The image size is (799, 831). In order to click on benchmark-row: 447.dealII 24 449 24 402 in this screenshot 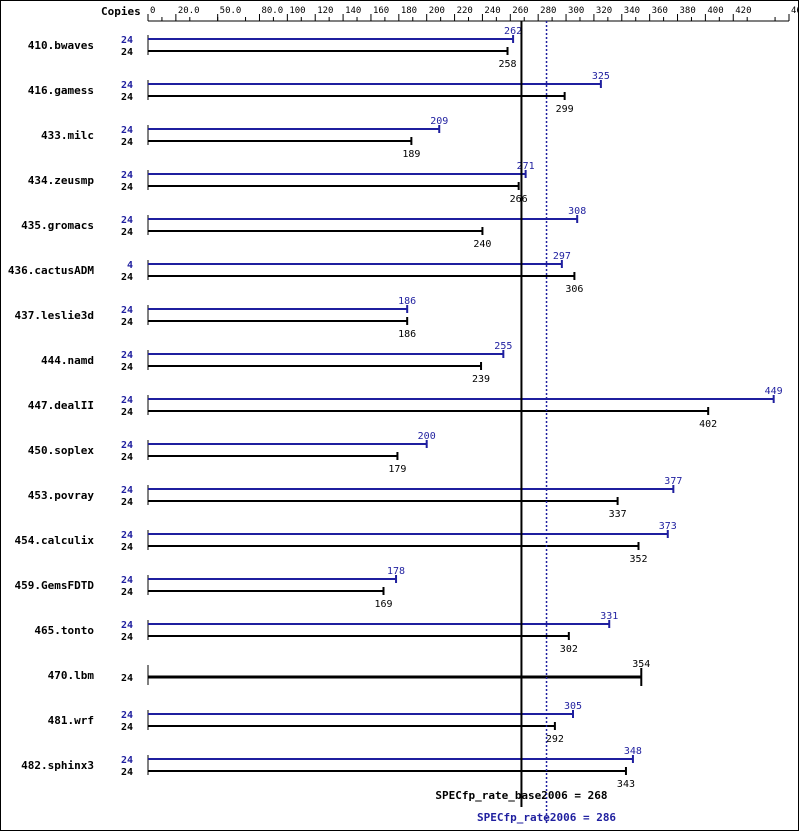, I will do `click(405, 408)`.